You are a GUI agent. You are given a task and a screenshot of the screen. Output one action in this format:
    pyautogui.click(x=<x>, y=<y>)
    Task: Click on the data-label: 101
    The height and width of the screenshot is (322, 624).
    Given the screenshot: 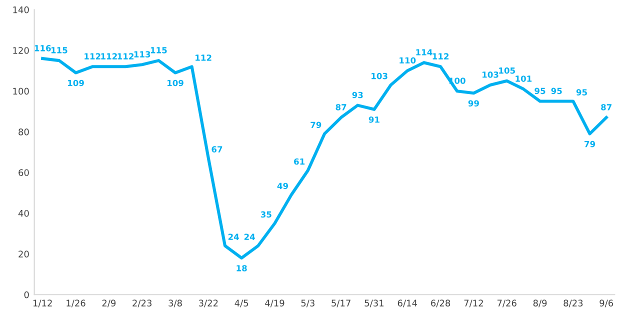 What is the action you would take?
    pyautogui.click(x=524, y=79)
    